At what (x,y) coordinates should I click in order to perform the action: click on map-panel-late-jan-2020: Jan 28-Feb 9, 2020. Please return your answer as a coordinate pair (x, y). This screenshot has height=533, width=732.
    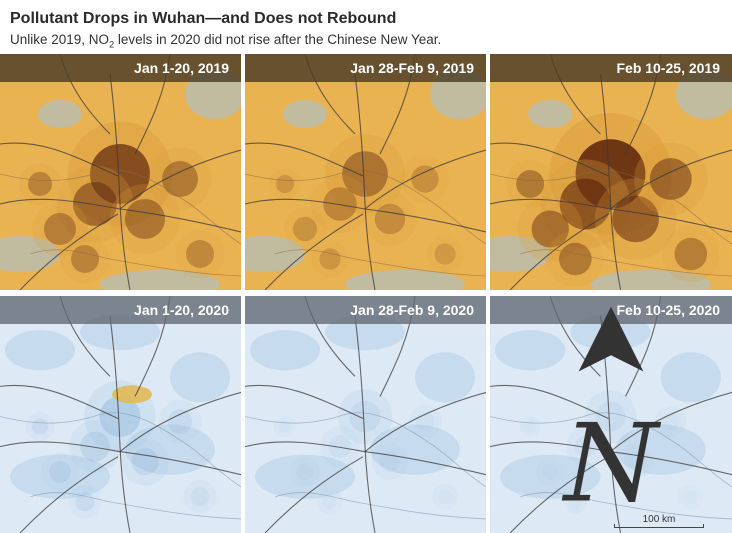
    Looking at the image, I should click on (365, 414).